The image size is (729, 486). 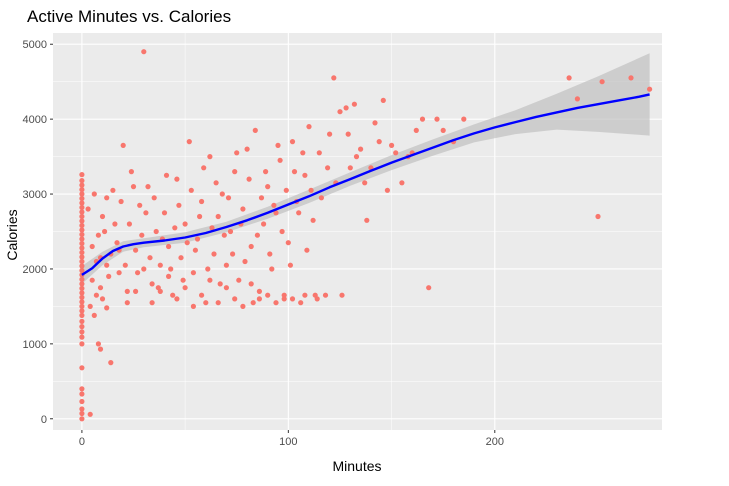 I want to click on x-axis-title: Minutes, so click(x=356, y=466).